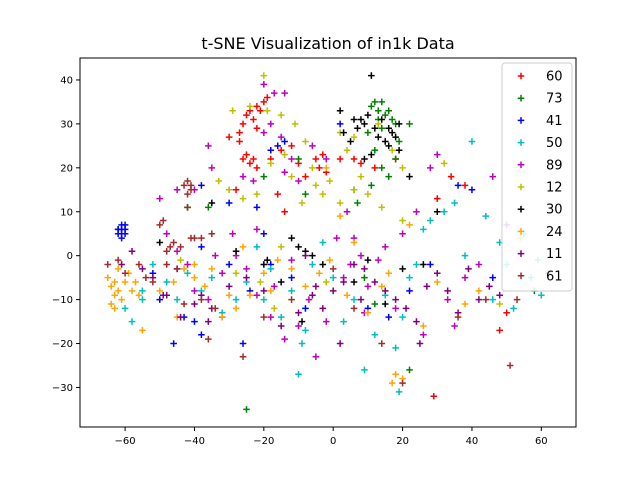  Describe the element at coordinates (541, 441) in the screenshot. I see `x-tick-label: 60` at that location.